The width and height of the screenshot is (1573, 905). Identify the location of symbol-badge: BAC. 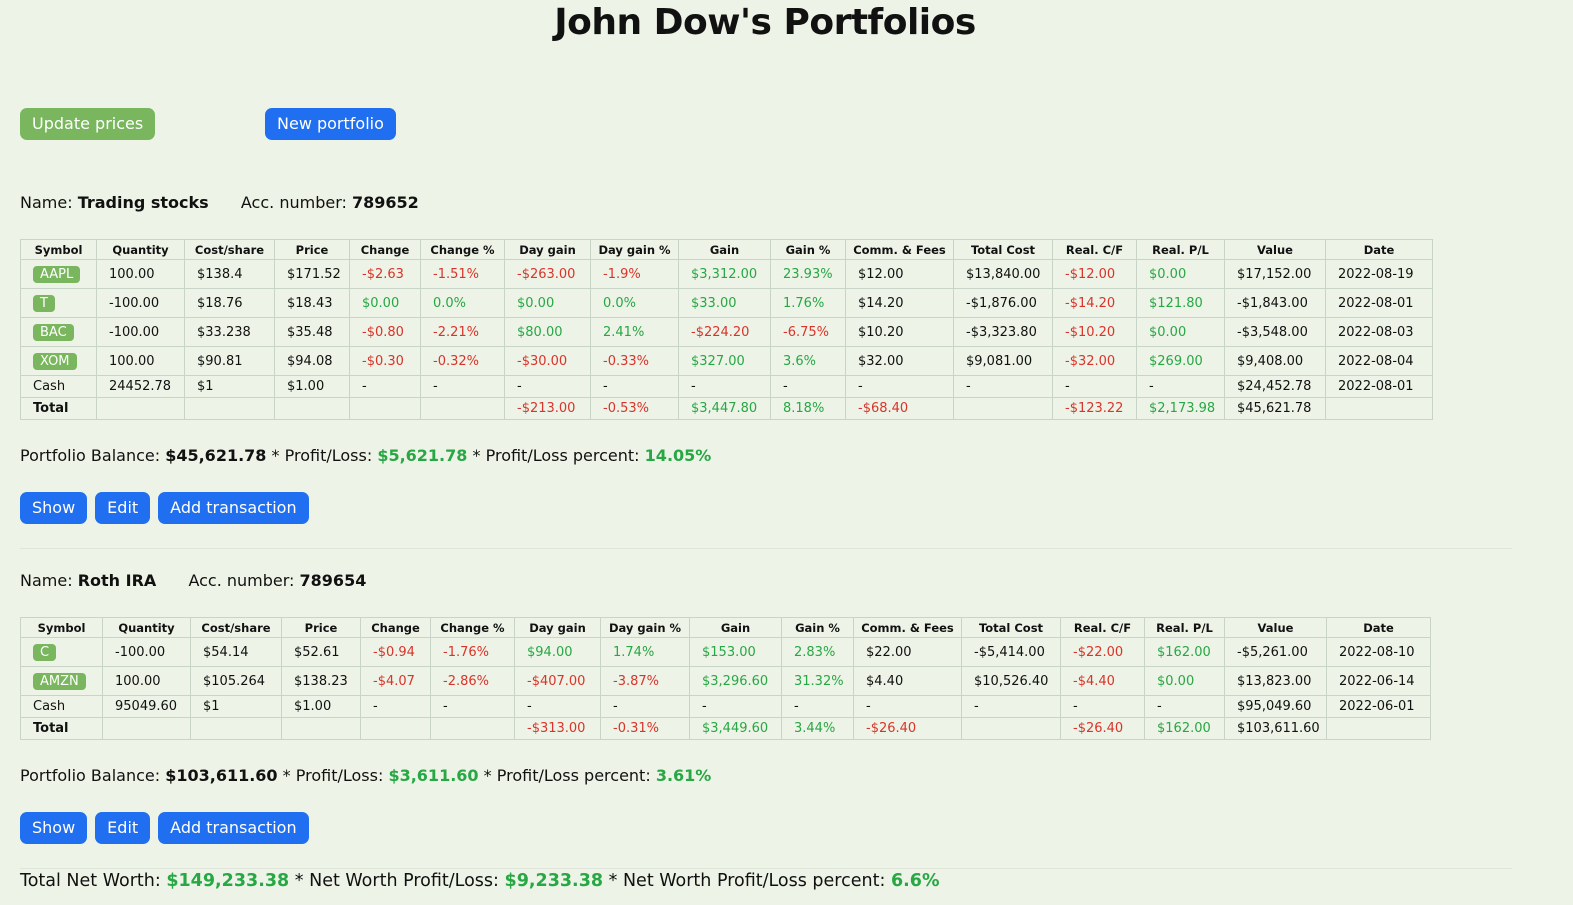
(53, 332).